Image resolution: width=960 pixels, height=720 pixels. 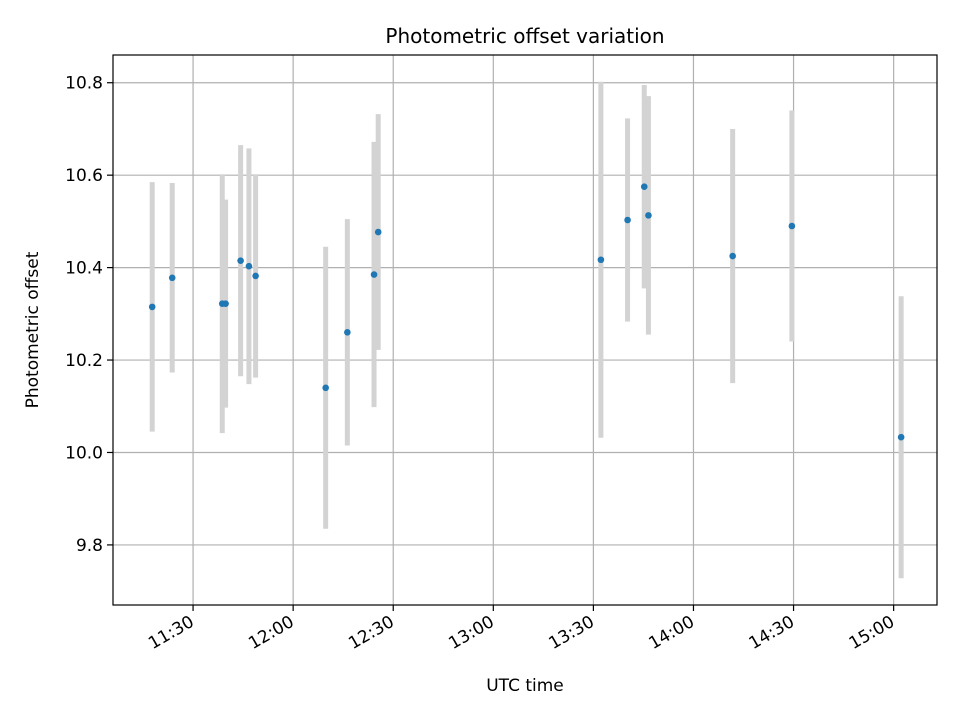 I want to click on chart-title: Photometric offset variation, so click(x=524, y=36).